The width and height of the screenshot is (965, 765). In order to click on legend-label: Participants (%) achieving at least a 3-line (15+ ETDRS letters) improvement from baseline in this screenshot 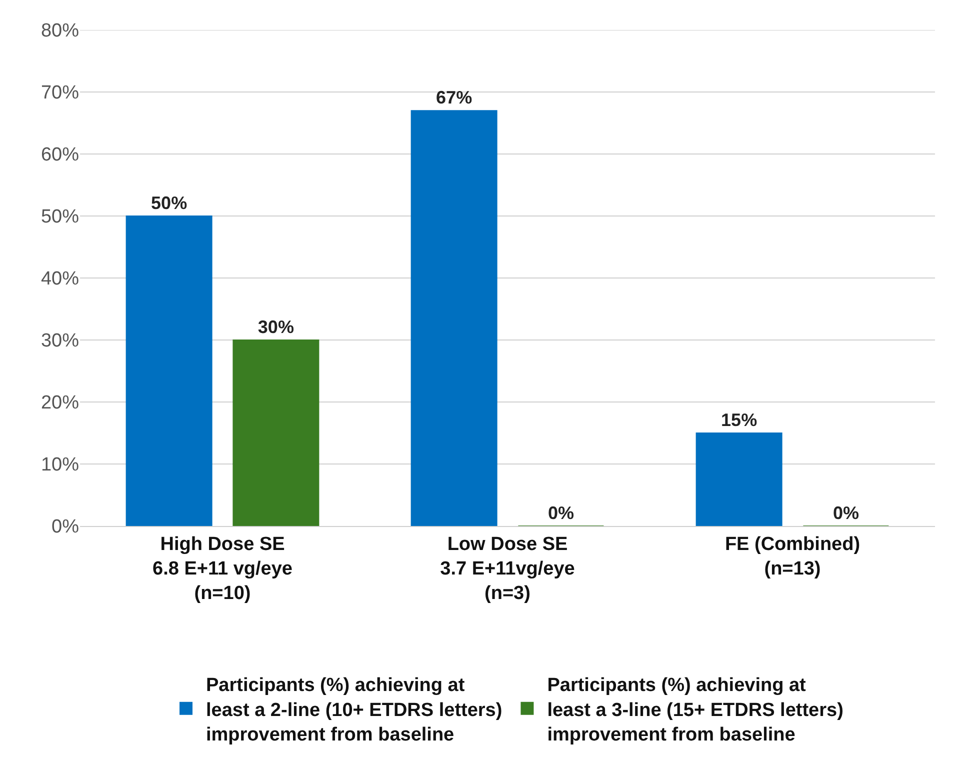, I will do `click(695, 710)`.